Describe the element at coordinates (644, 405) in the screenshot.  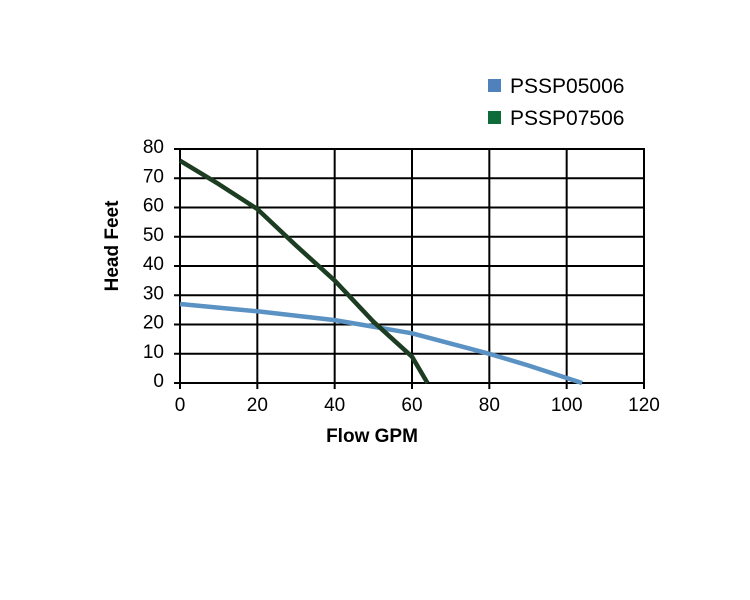
I see `x-tick-label: 120` at that location.